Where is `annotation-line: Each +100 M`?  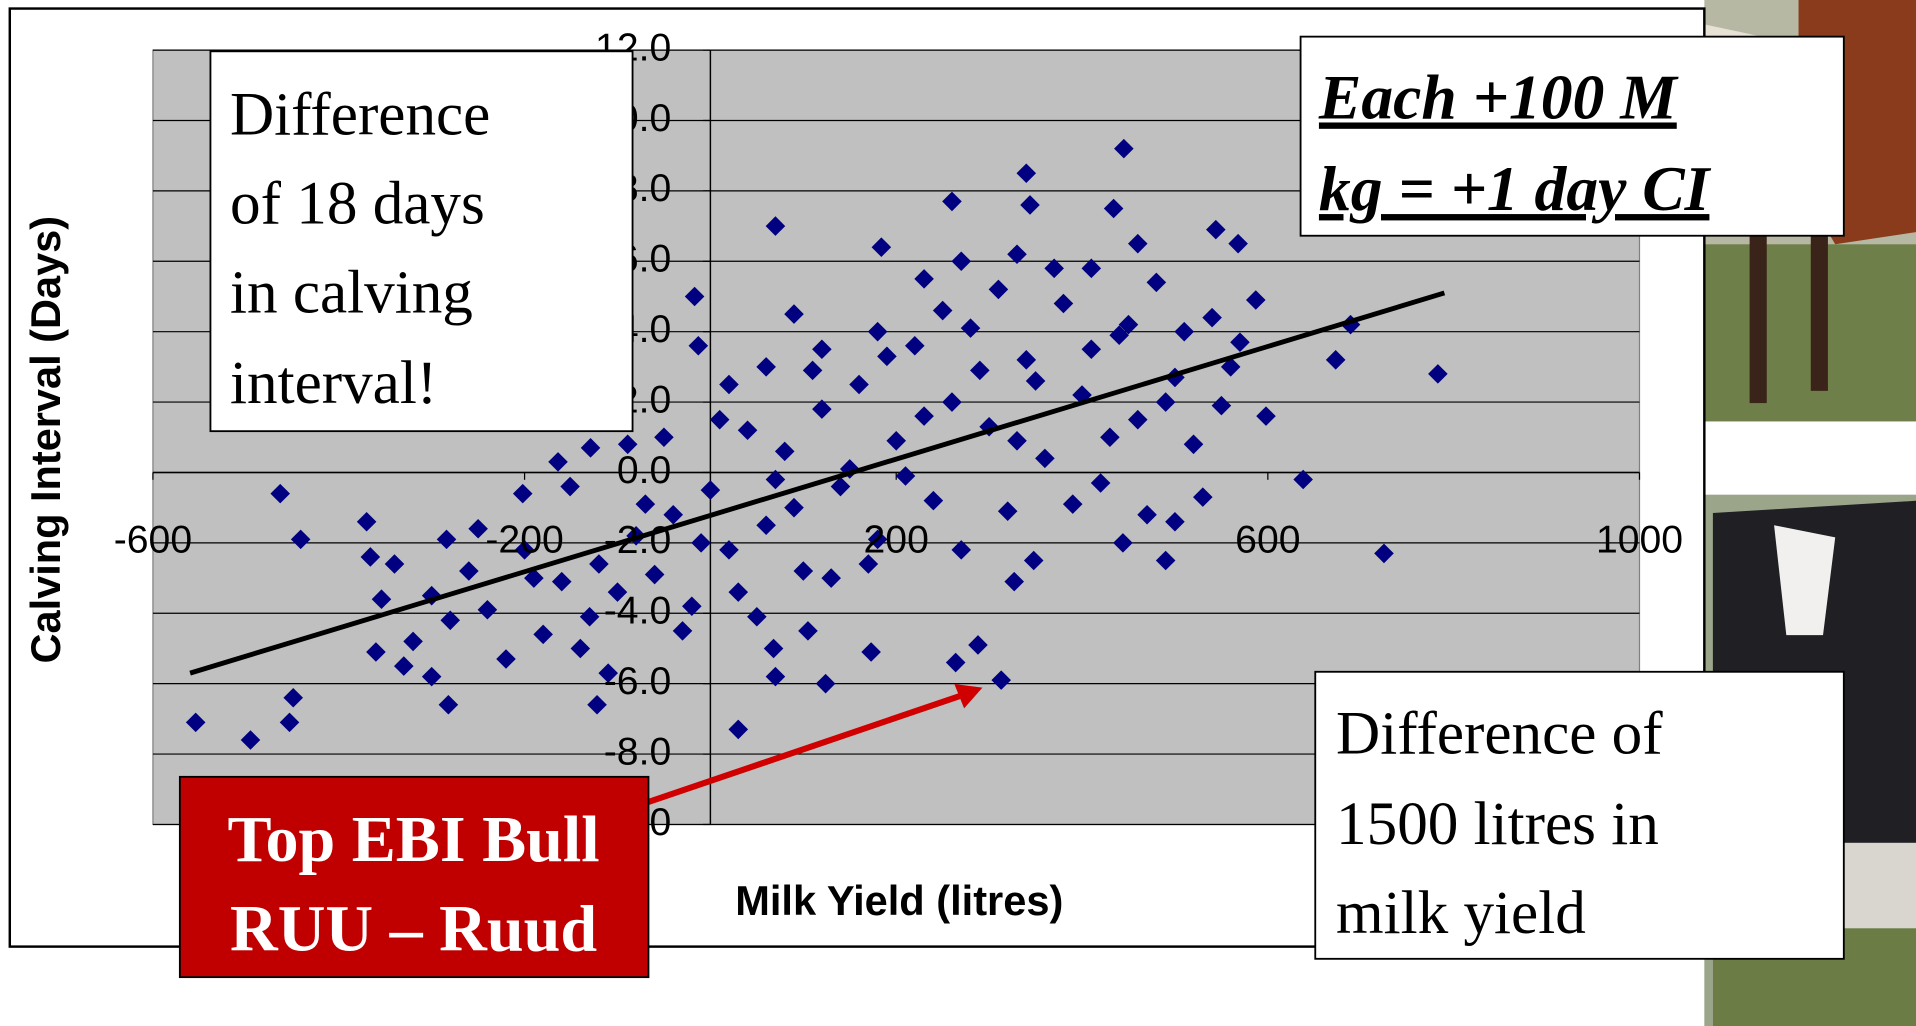 annotation-line: Each +100 M is located at coordinates (1498, 97).